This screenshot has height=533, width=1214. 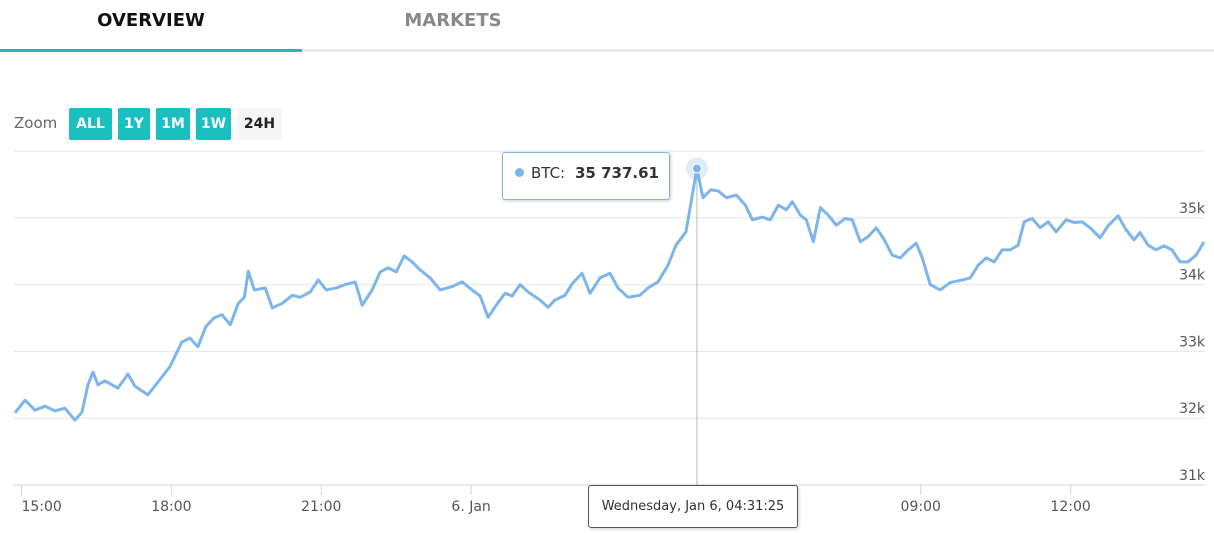 What do you see at coordinates (453, 20) in the screenshot?
I see `tab-markets: MARKETS` at bounding box center [453, 20].